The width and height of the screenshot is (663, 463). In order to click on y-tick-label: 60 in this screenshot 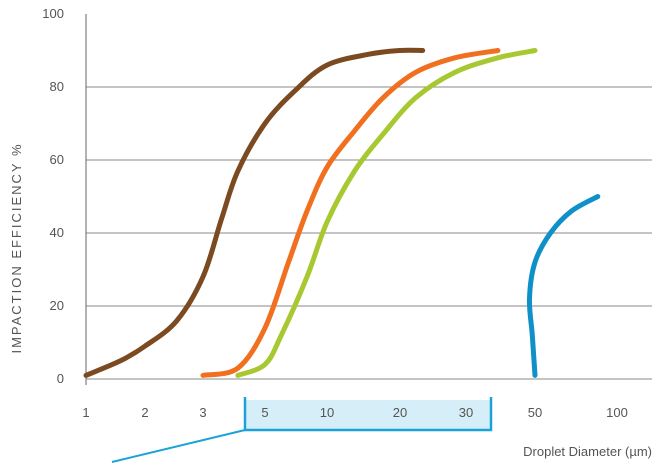, I will do `click(57, 159)`.